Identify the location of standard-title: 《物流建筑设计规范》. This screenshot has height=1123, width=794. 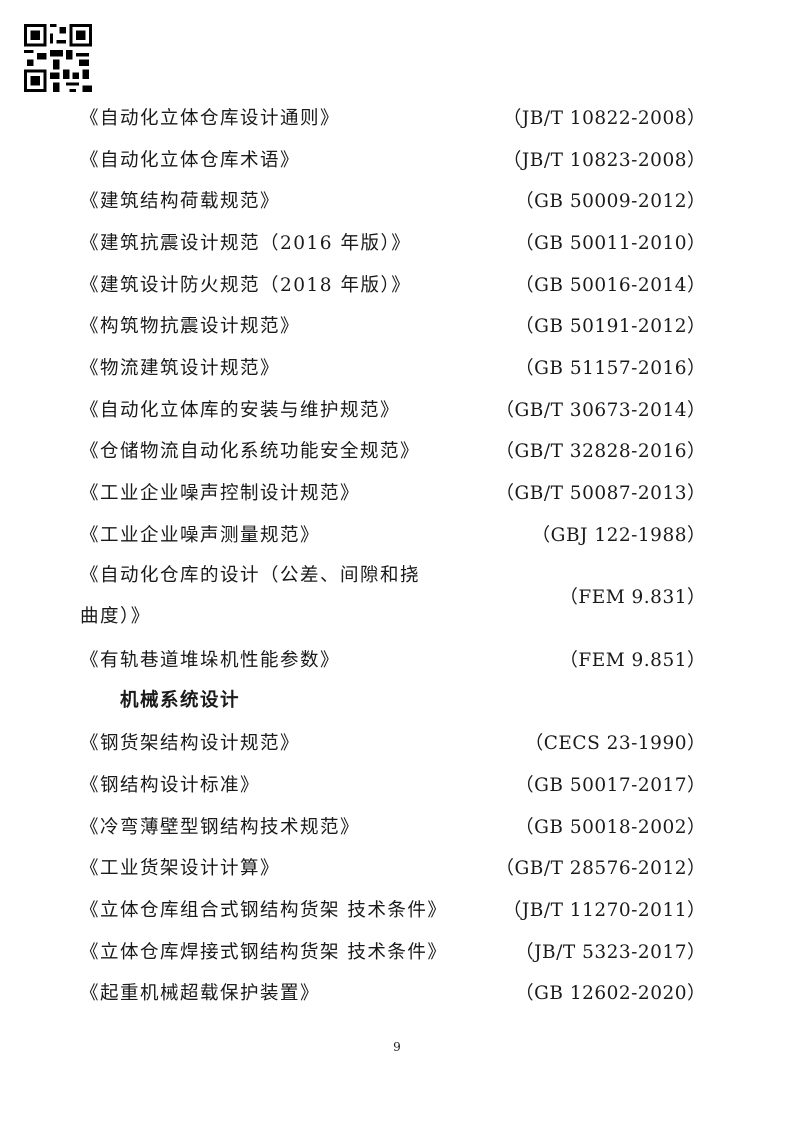
(180, 367).